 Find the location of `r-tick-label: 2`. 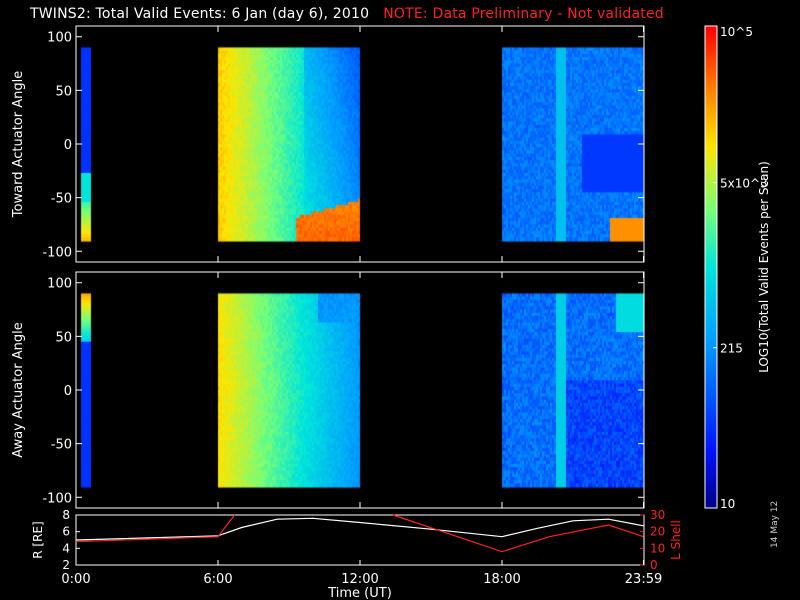

r-tick-label: 2 is located at coordinates (66, 565).